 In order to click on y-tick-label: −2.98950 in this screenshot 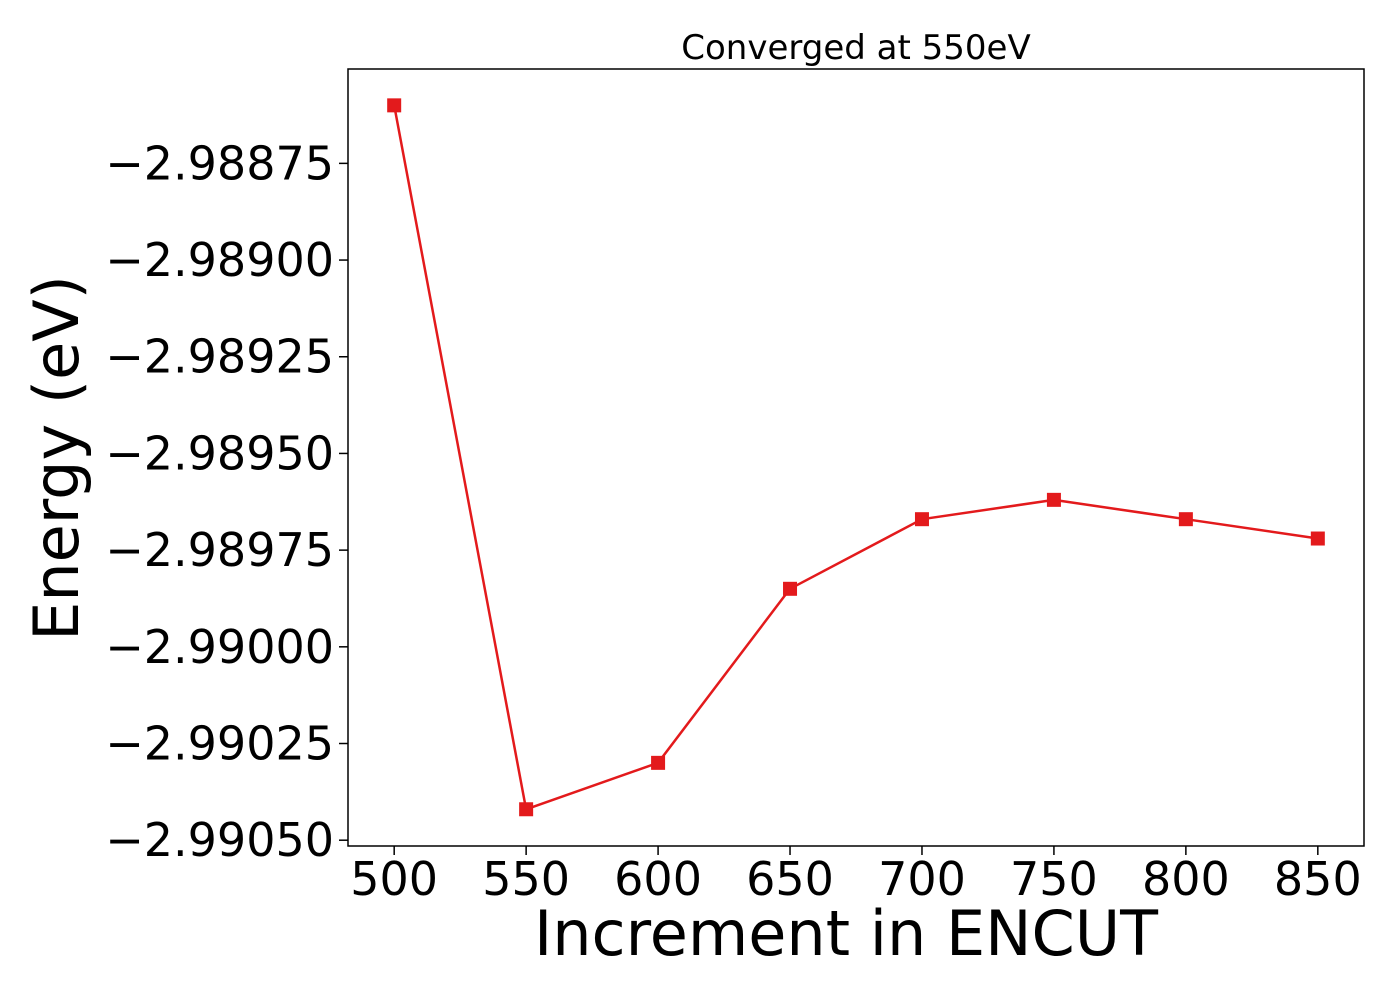, I will do `click(219, 453)`.